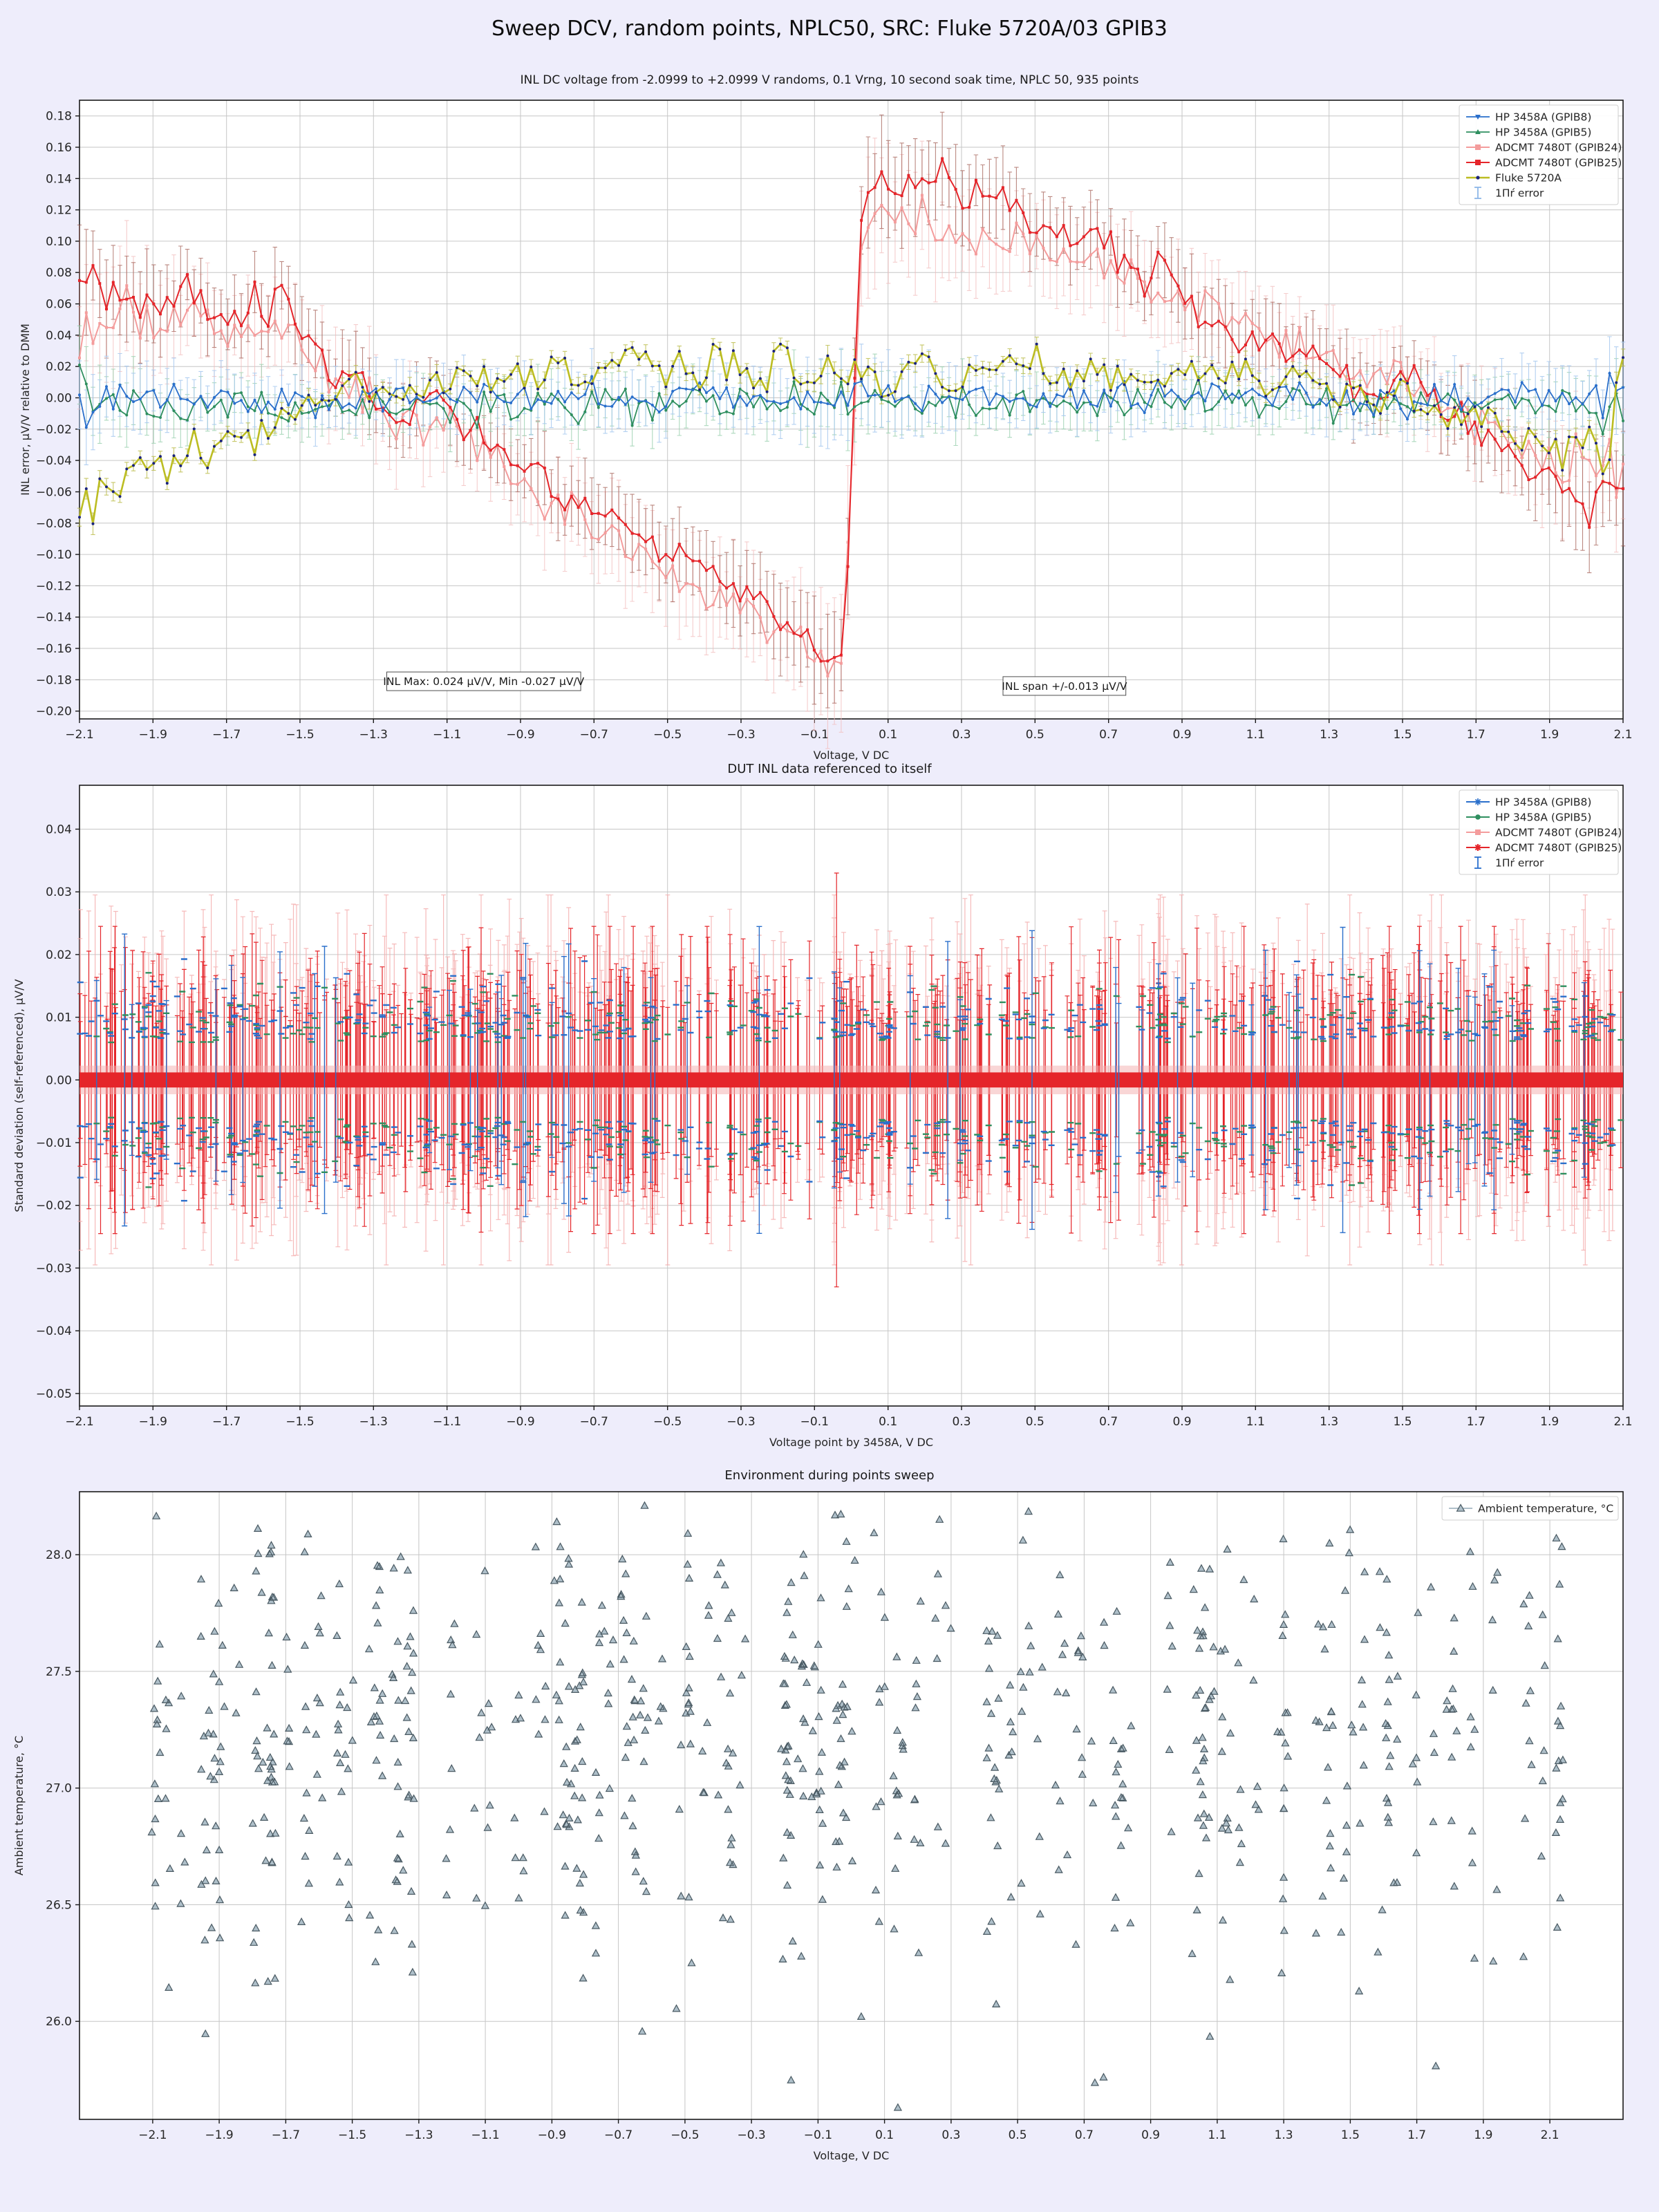 Image resolution: width=1659 pixels, height=2212 pixels. Describe the element at coordinates (1543, 818) in the screenshot. I see `legend-label: HP 3458A (GPIB5)` at that location.